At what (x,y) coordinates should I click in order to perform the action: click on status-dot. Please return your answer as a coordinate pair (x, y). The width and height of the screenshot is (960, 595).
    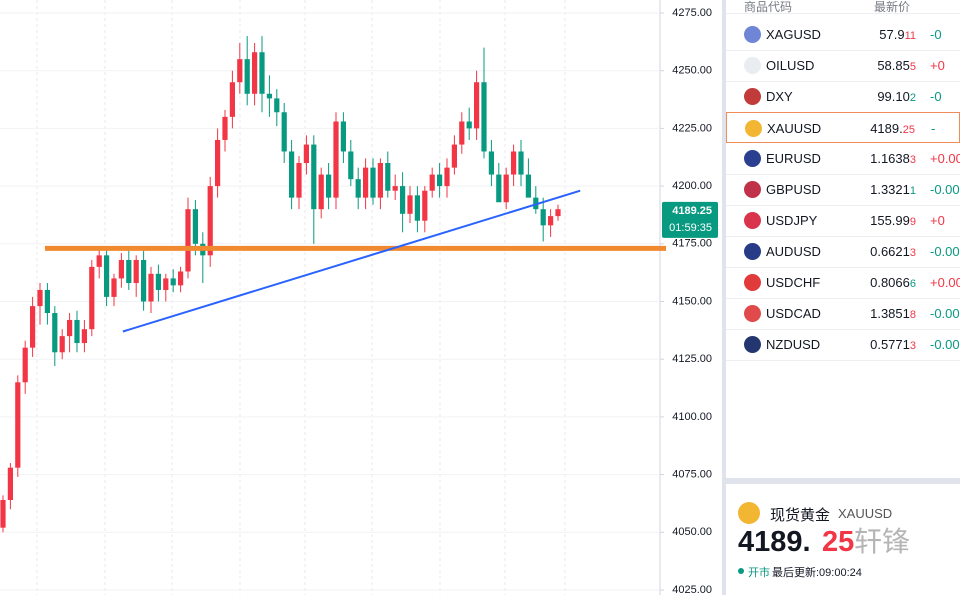
    Looking at the image, I should click on (741, 571).